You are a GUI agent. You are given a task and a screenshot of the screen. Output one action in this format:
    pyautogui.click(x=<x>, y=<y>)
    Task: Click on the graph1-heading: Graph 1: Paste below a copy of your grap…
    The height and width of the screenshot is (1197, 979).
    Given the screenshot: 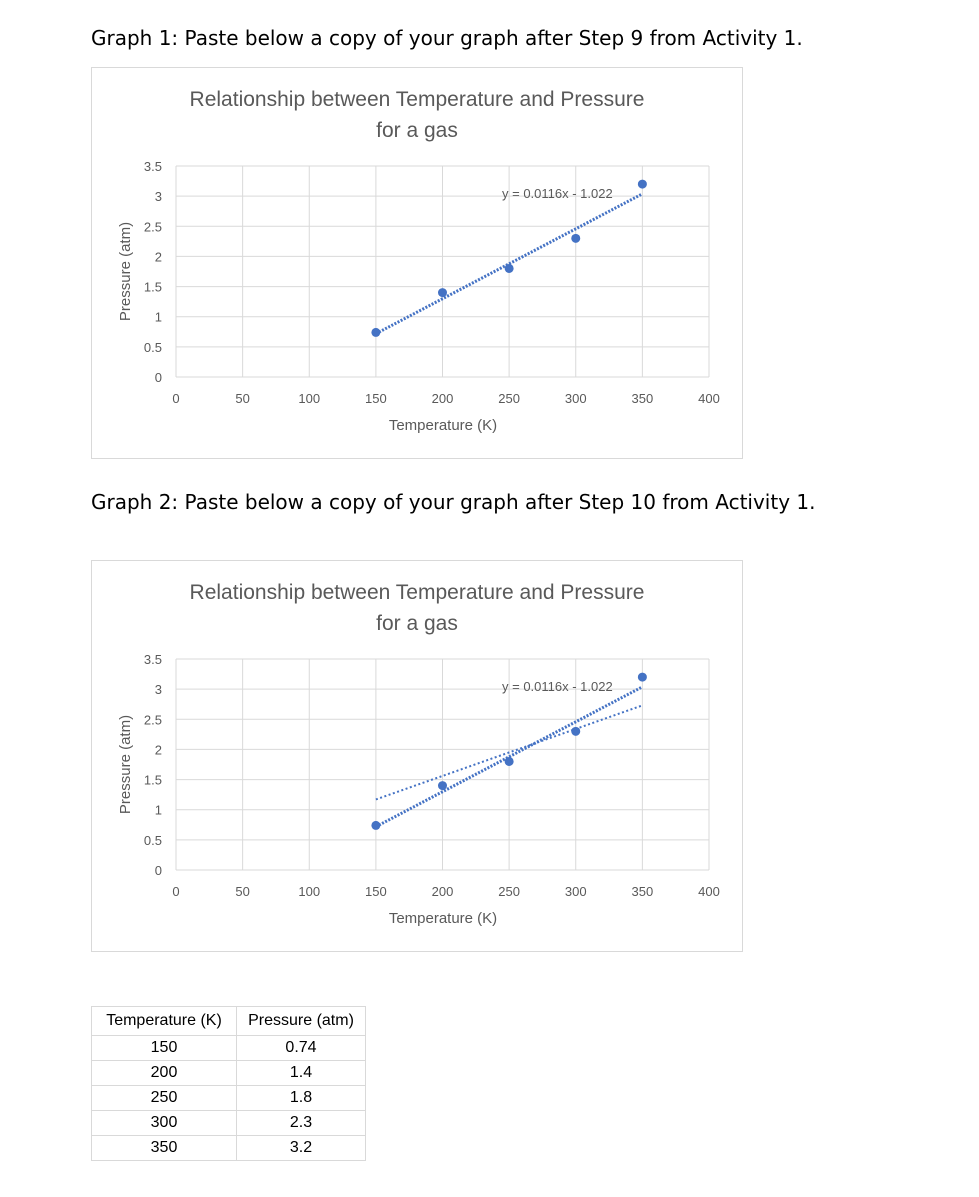 What is the action you would take?
    pyautogui.click(x=447, y=38)
    